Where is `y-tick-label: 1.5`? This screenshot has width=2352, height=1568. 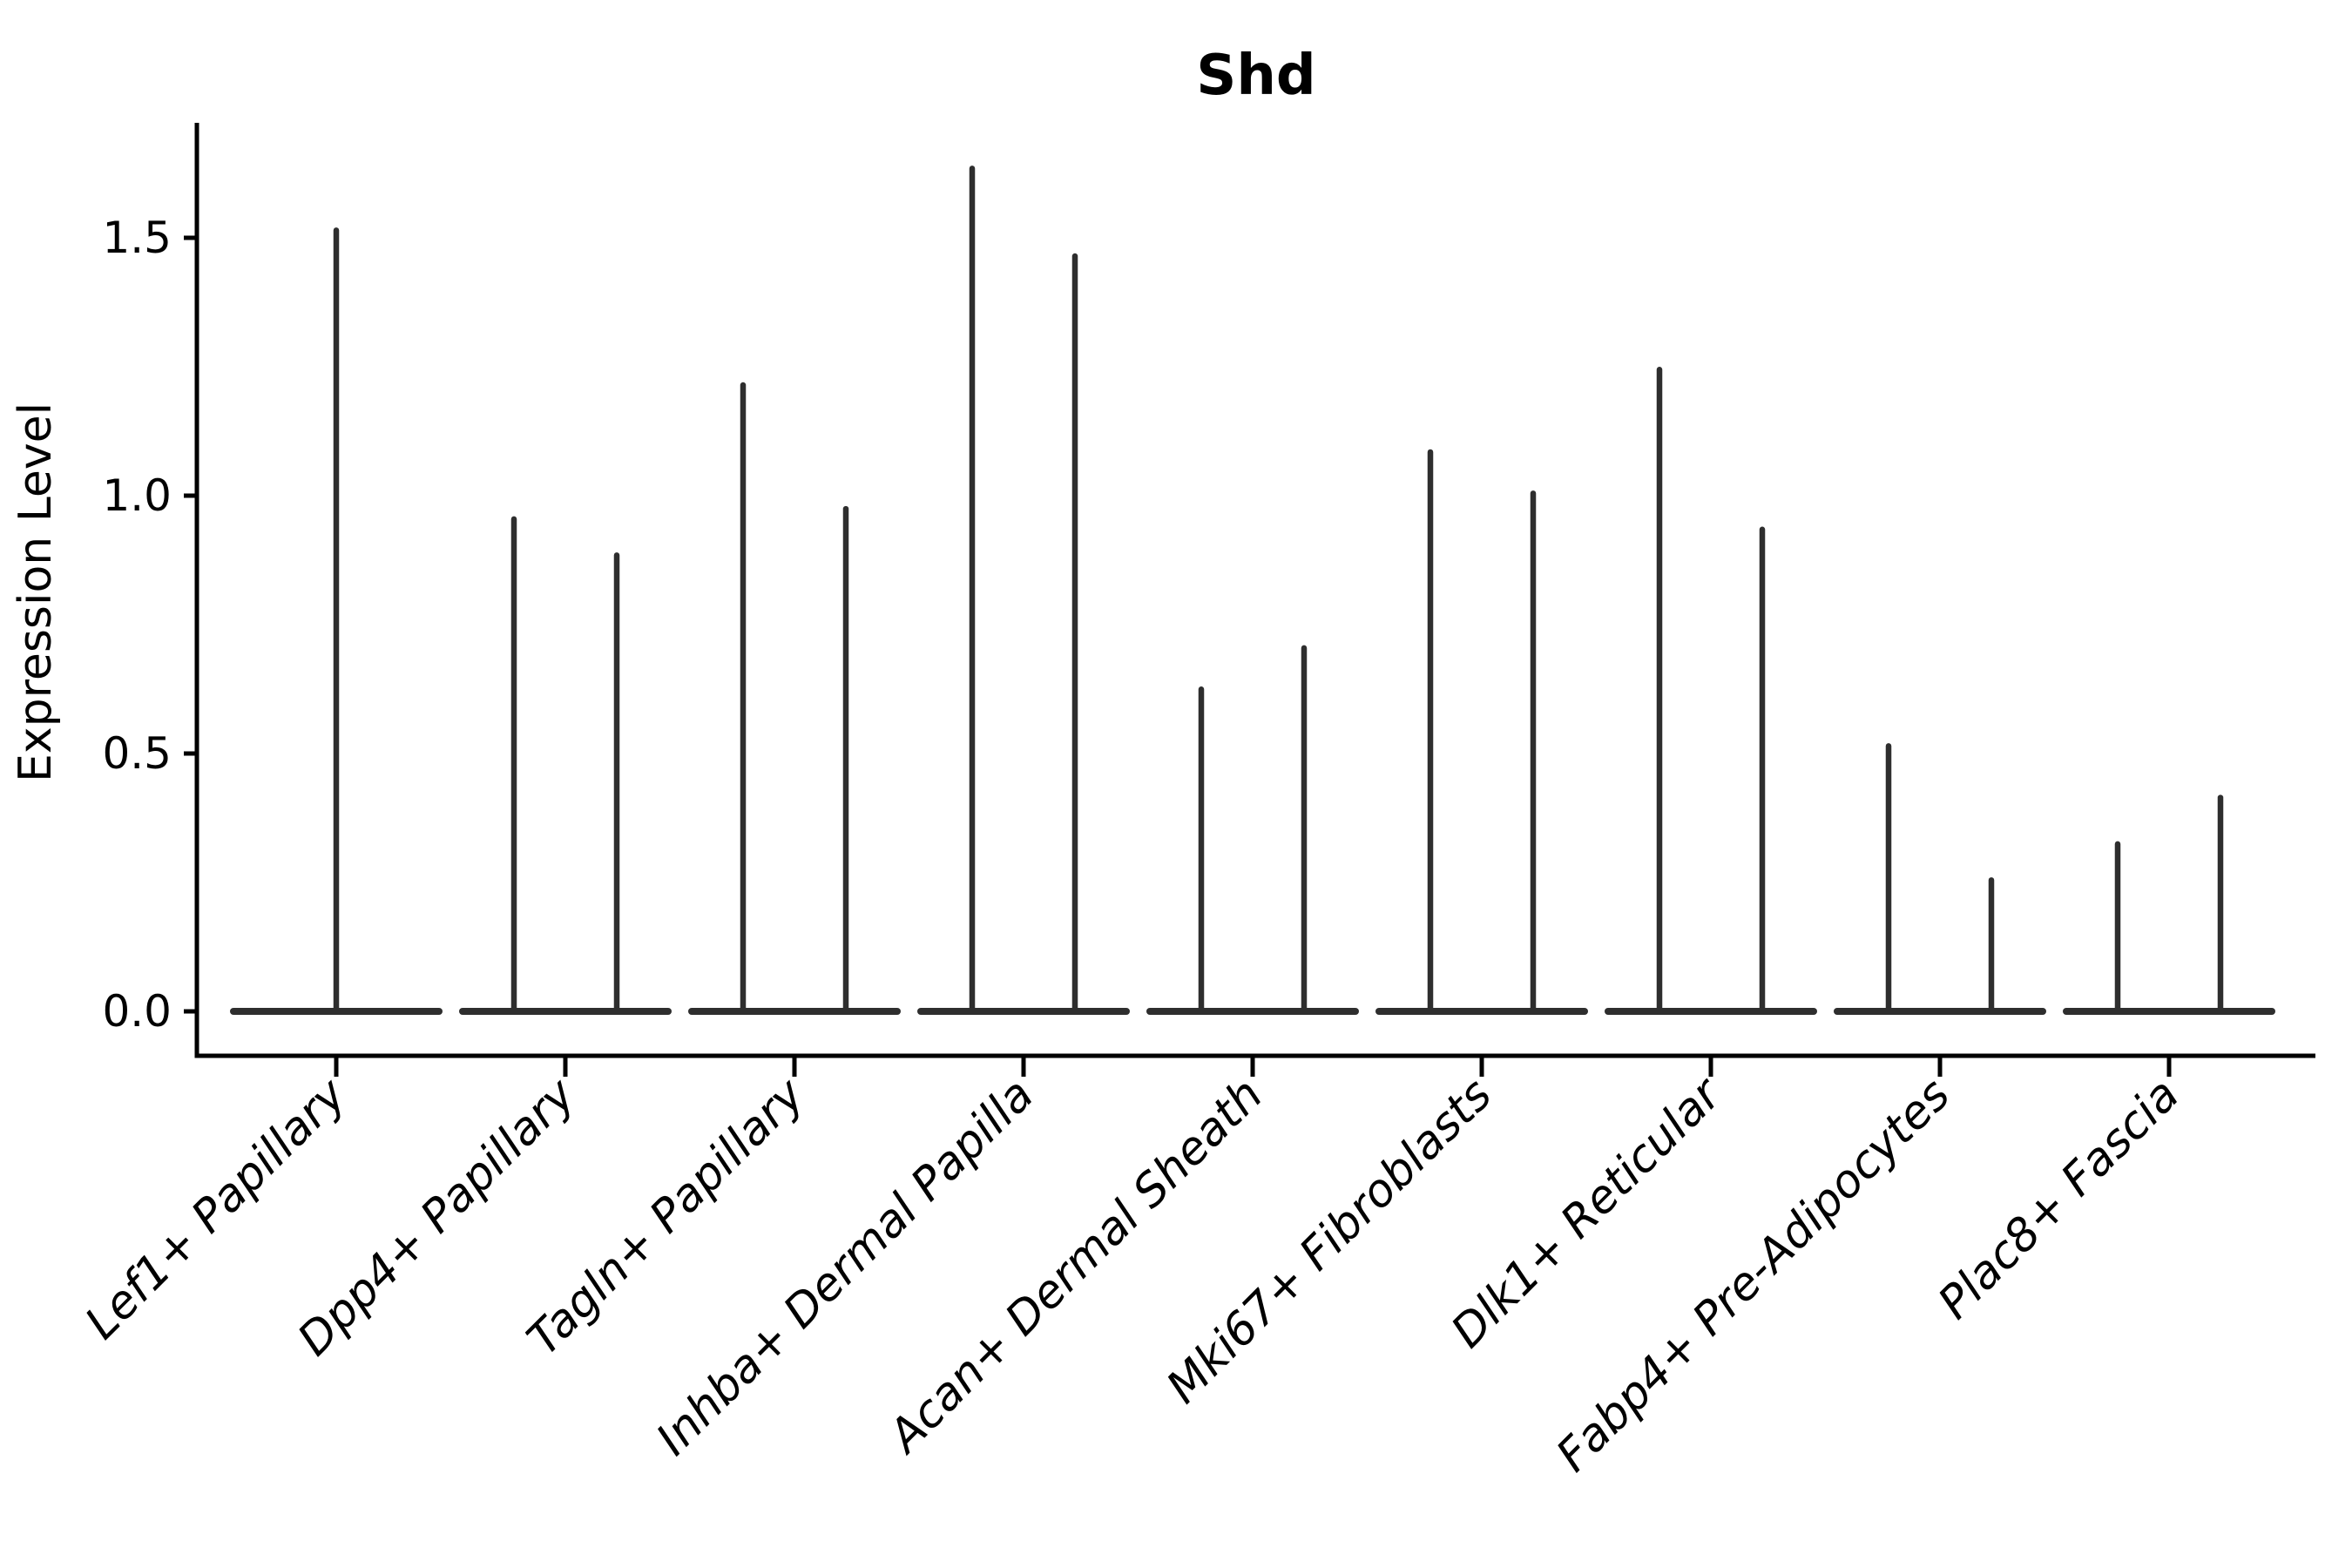 y-tick-label: 1.5 is located at coordinates (137, 238).